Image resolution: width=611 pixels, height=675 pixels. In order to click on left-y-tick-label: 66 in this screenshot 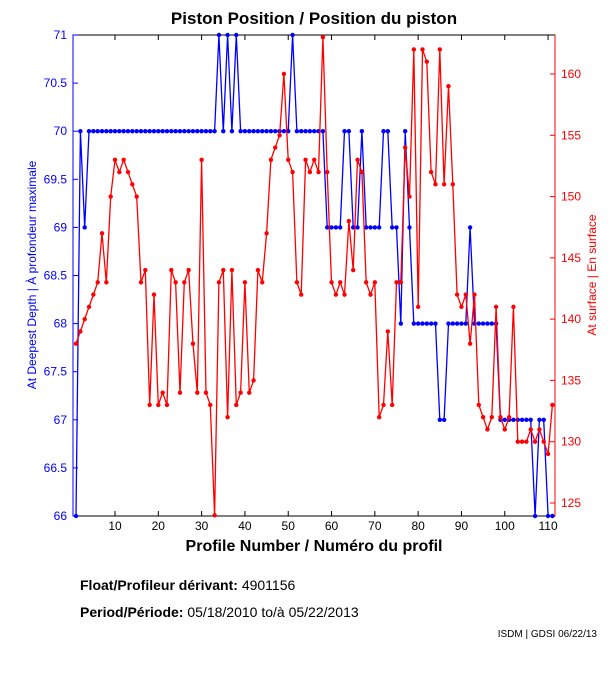, I will do `click(61, 516)`.